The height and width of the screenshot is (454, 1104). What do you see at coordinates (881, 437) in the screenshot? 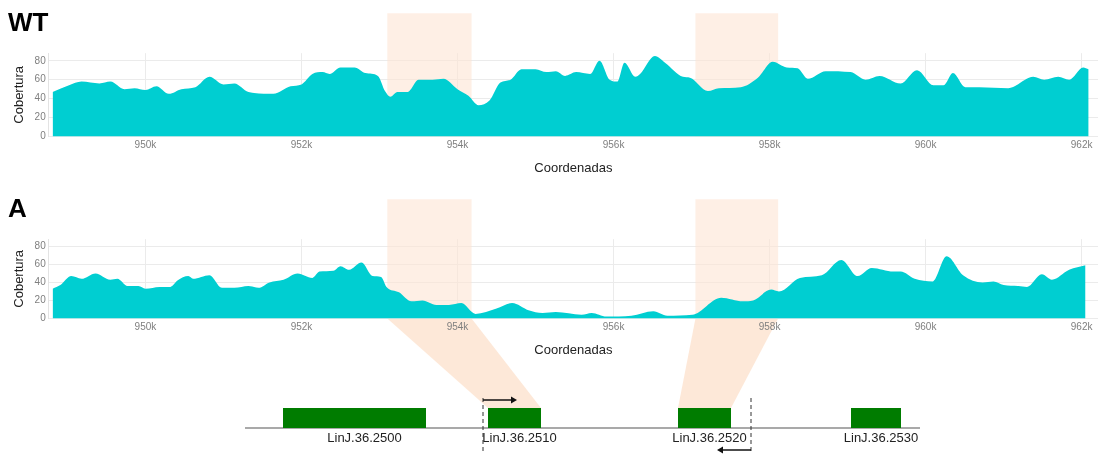
I see `text: LinJ.36.2530` at bounding box center [881, 437].